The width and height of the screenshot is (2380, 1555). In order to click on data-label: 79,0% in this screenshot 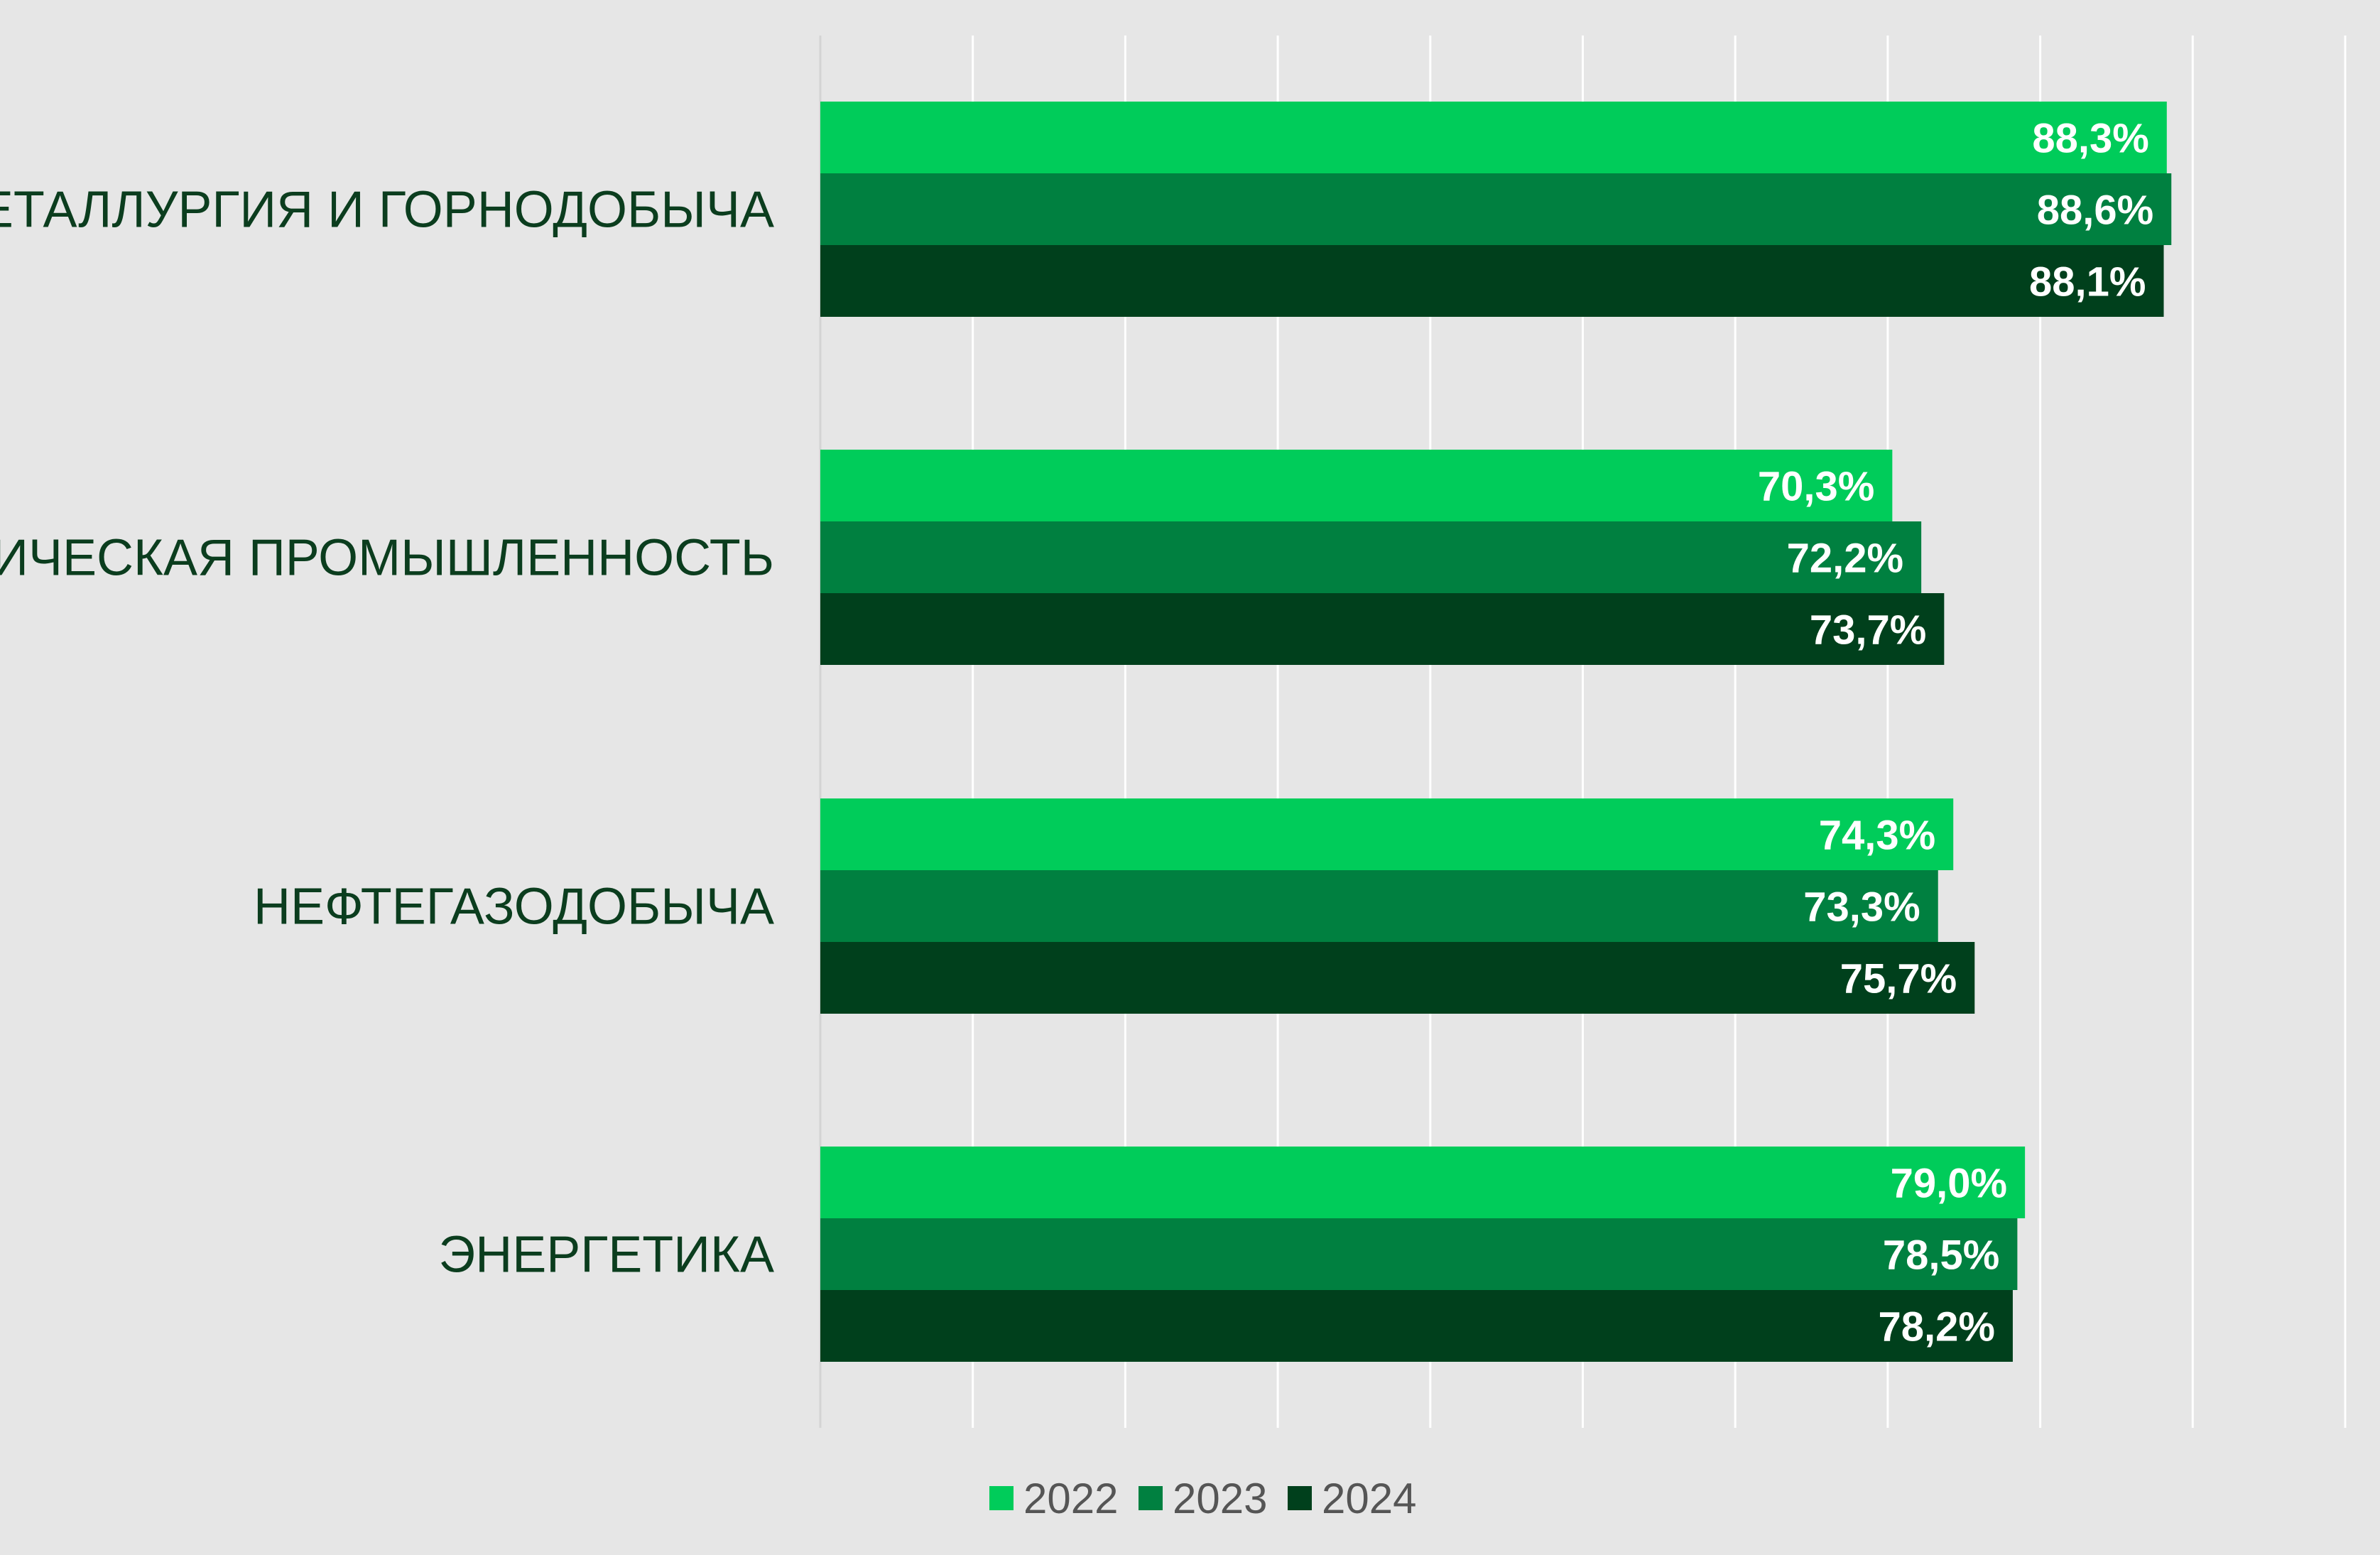, I will do `click(1949, 1184)`.